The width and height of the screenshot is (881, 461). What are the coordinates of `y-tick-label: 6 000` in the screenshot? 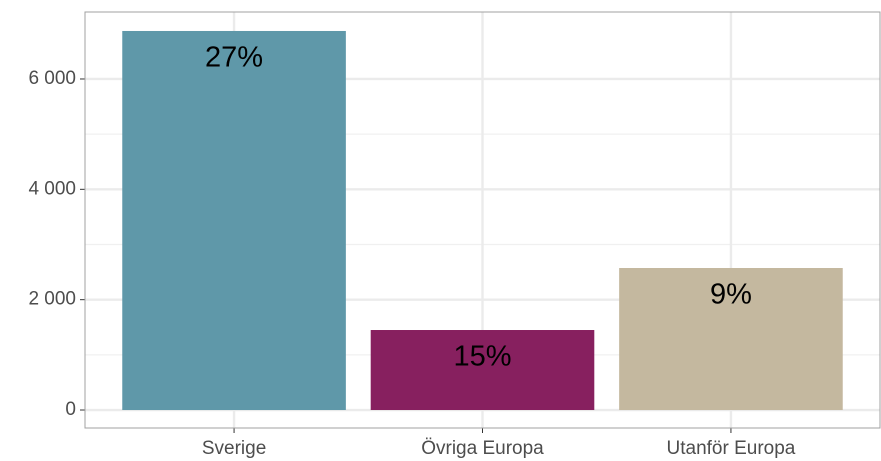 It's located at (52, 78).